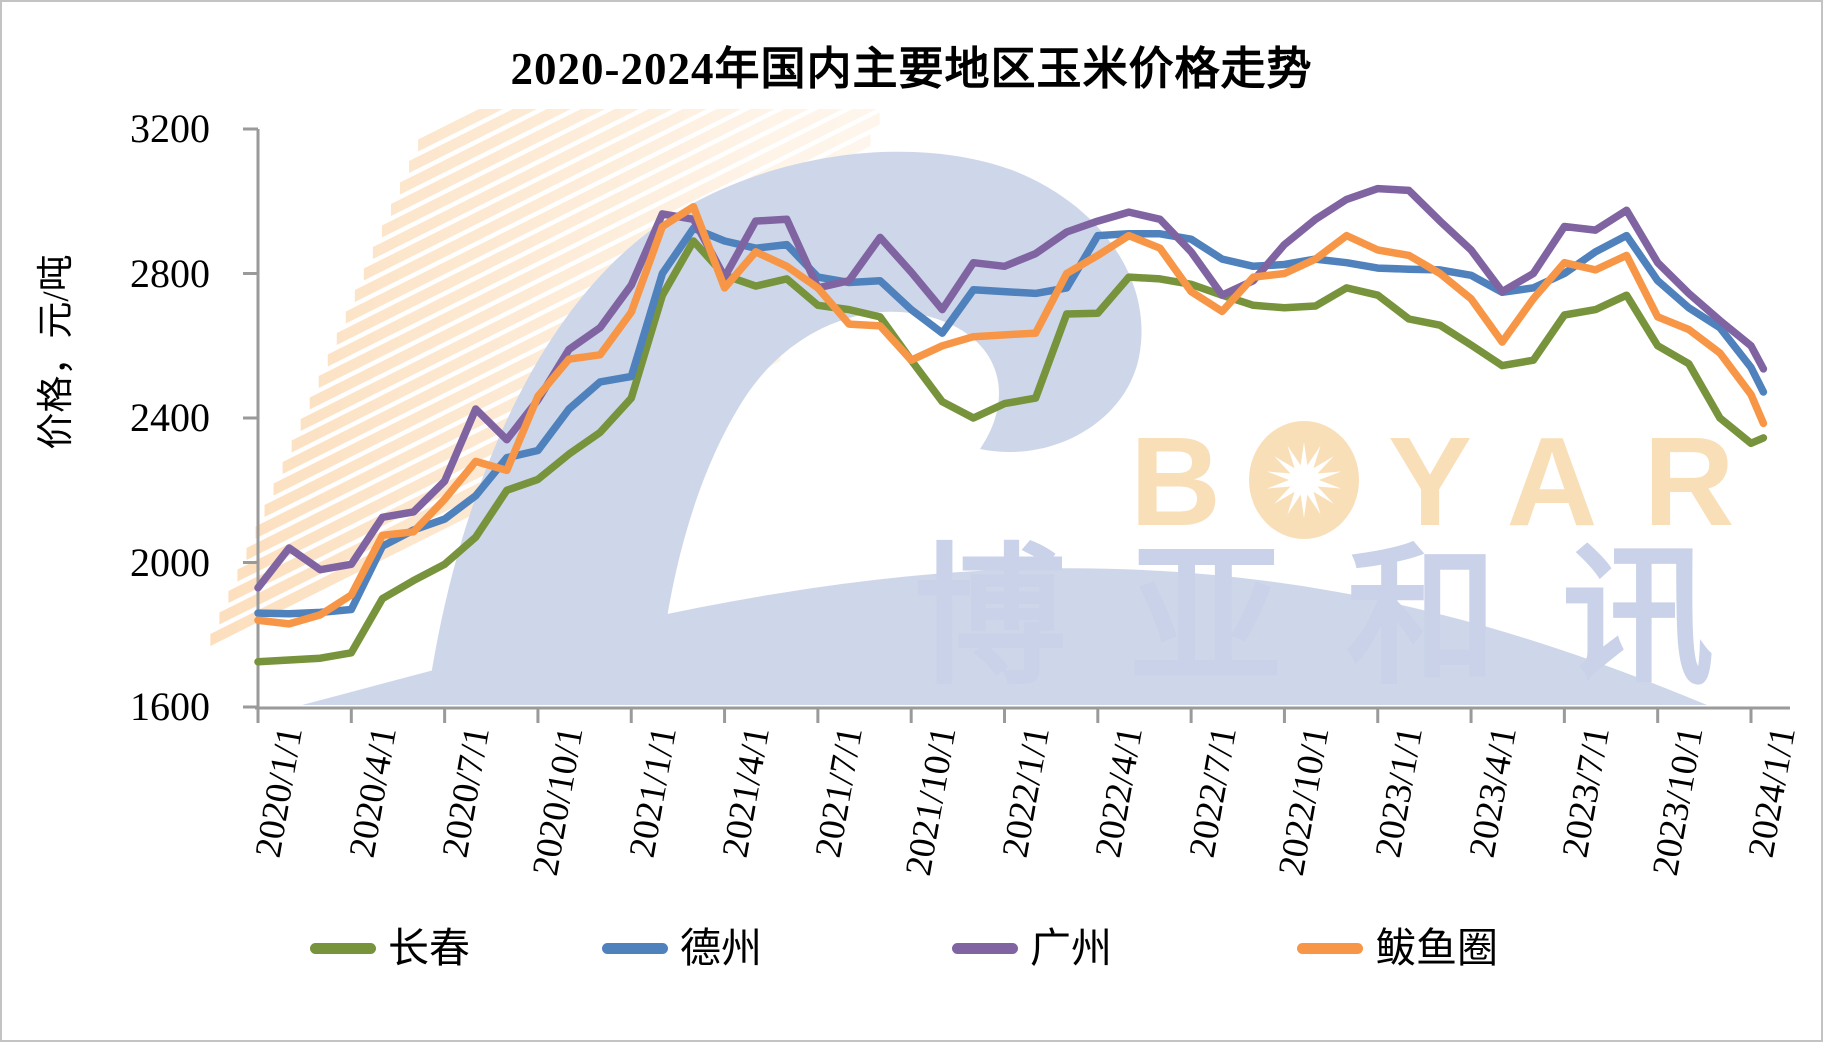  I want to click on legend-label-guangzhou: 广州, so click(1071, 948).